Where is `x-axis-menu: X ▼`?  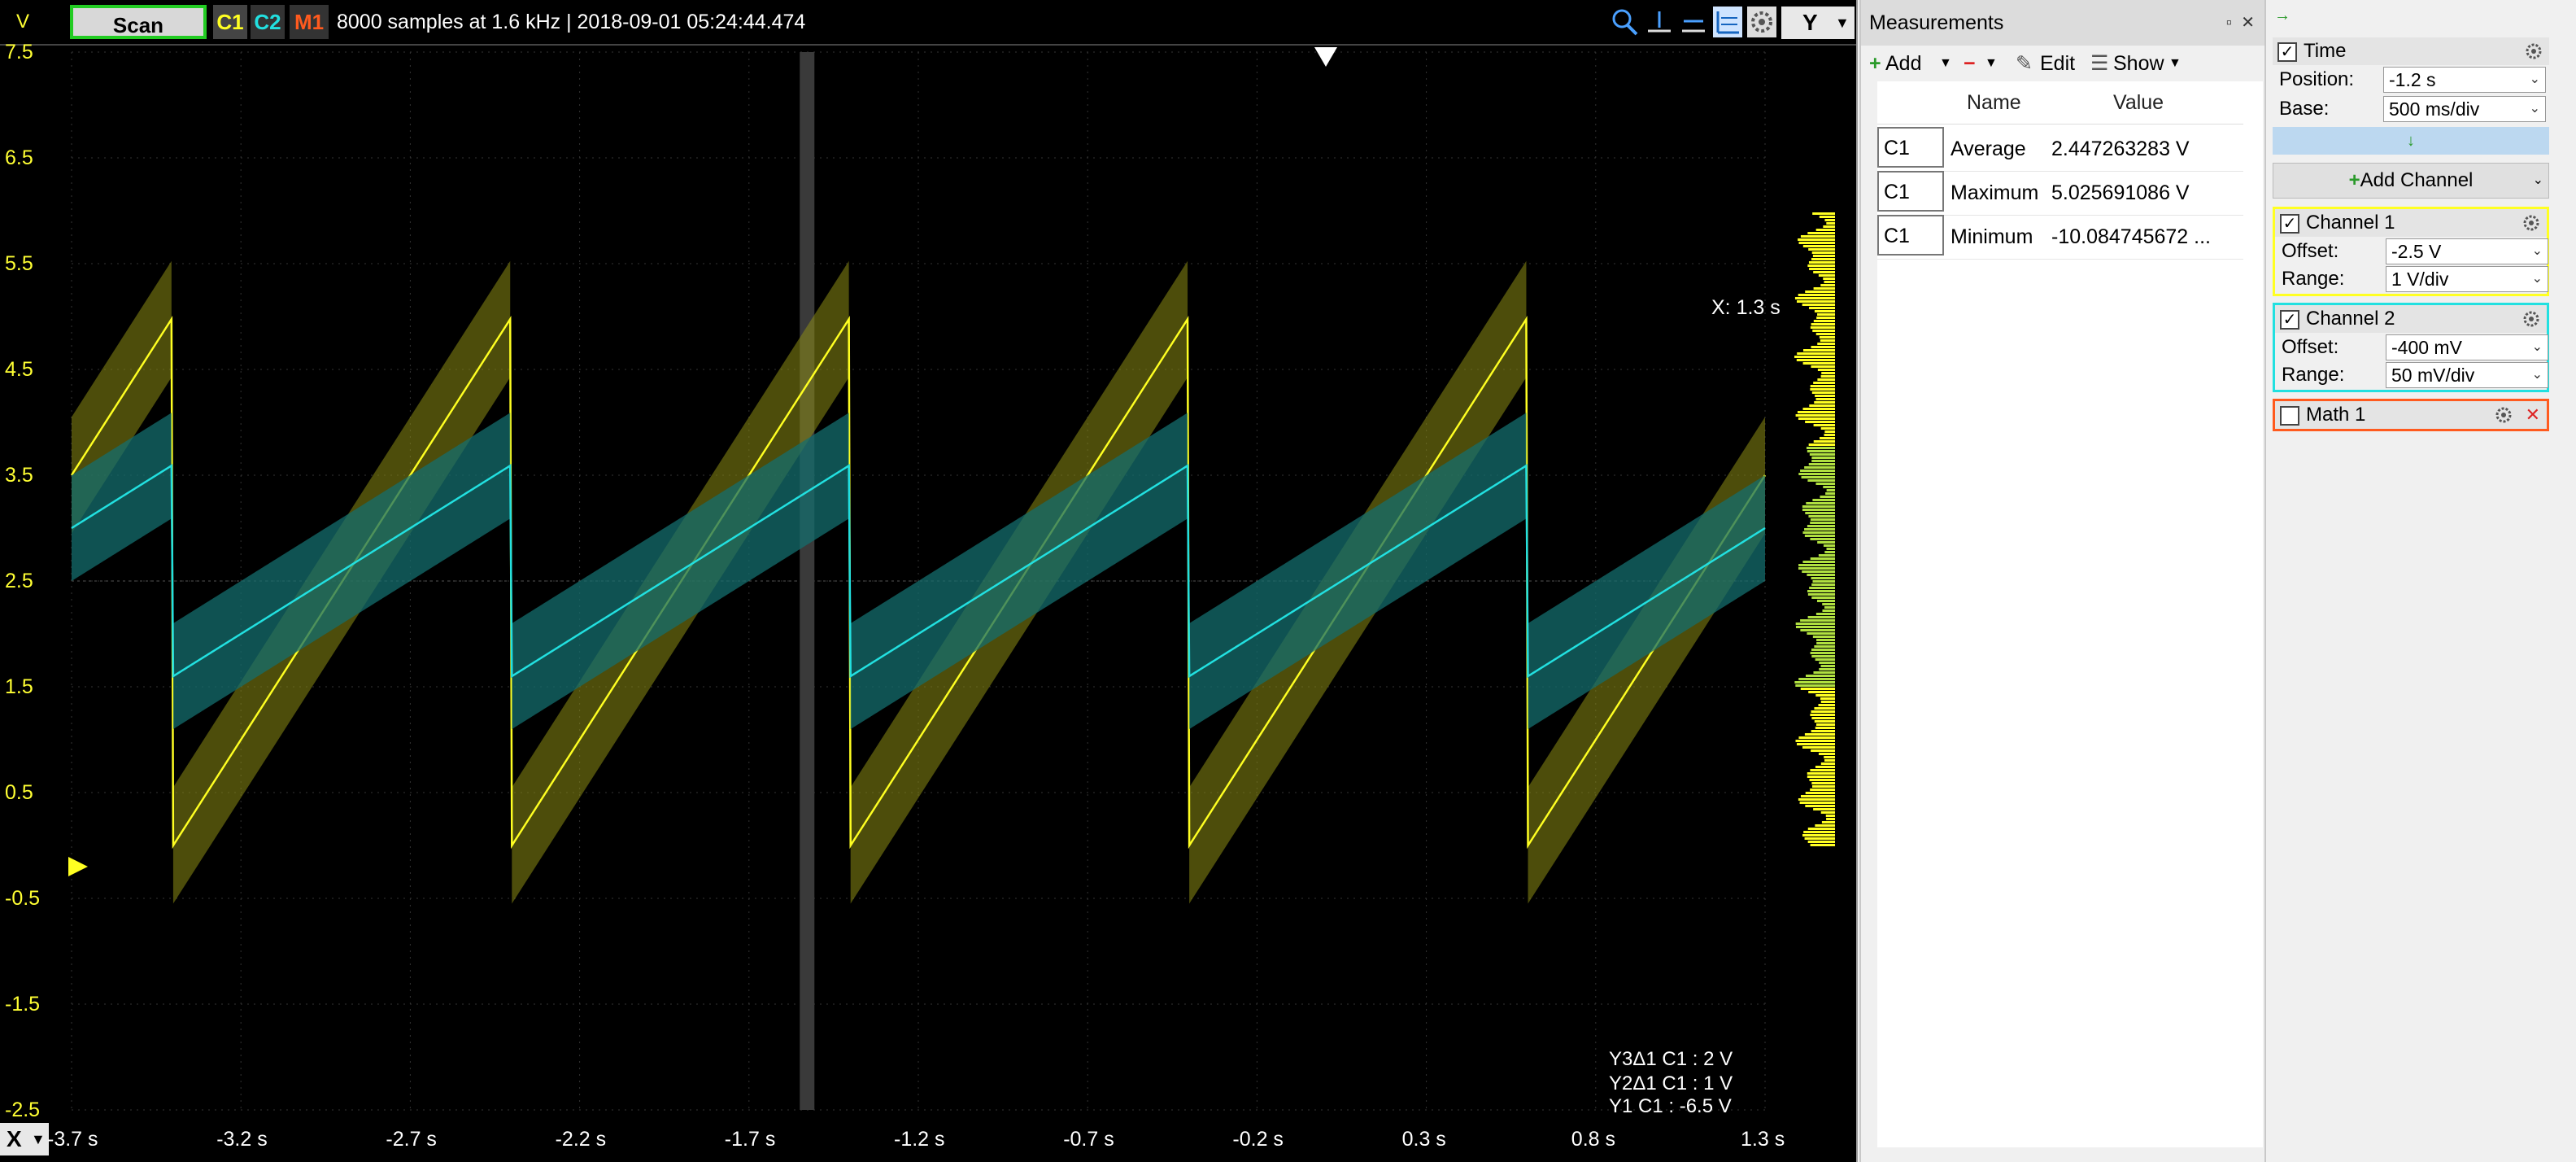
x-axis-menu: X ▼ is located at coordinates (24, 1139).